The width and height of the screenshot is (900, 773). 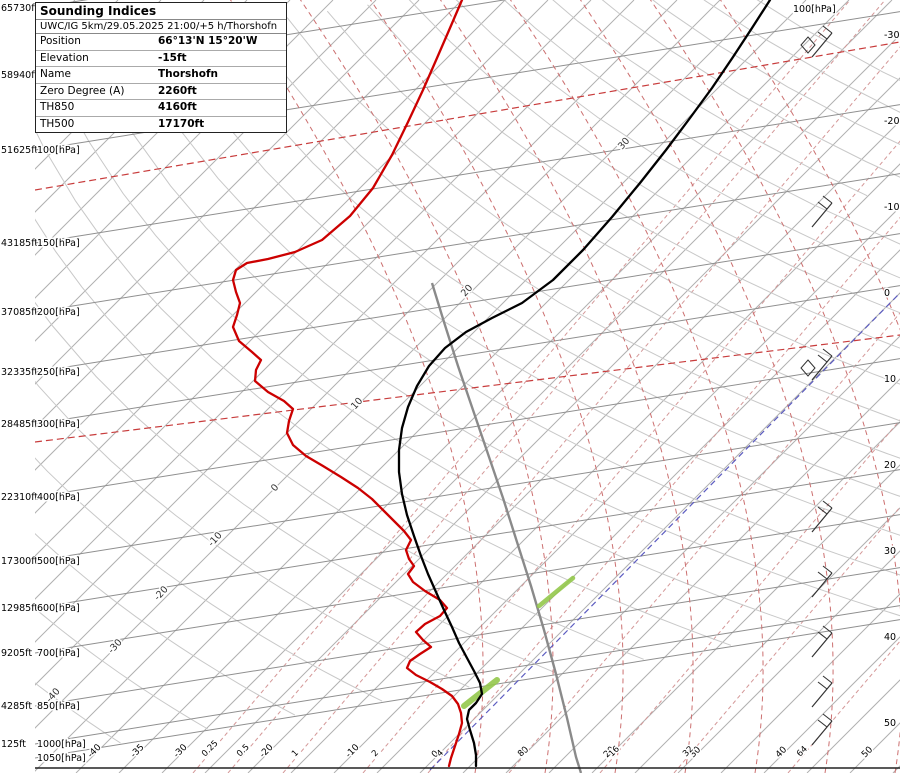 I want to click on red-dashed-reference-line, so click(x=467, y=388).